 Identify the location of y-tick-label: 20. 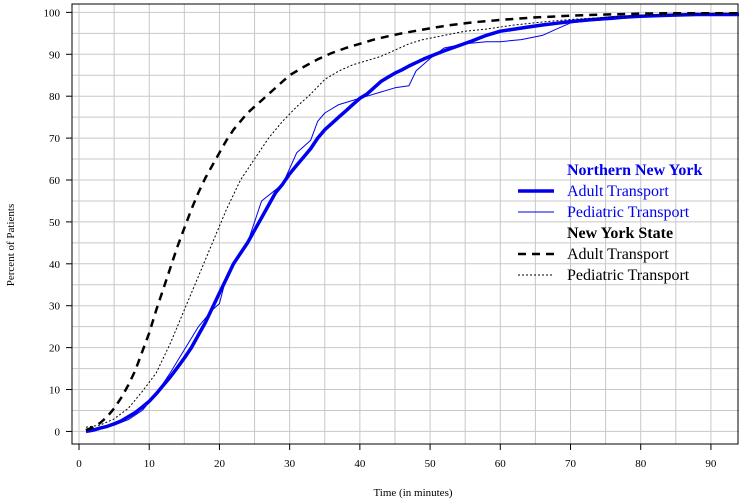
(55, 349).